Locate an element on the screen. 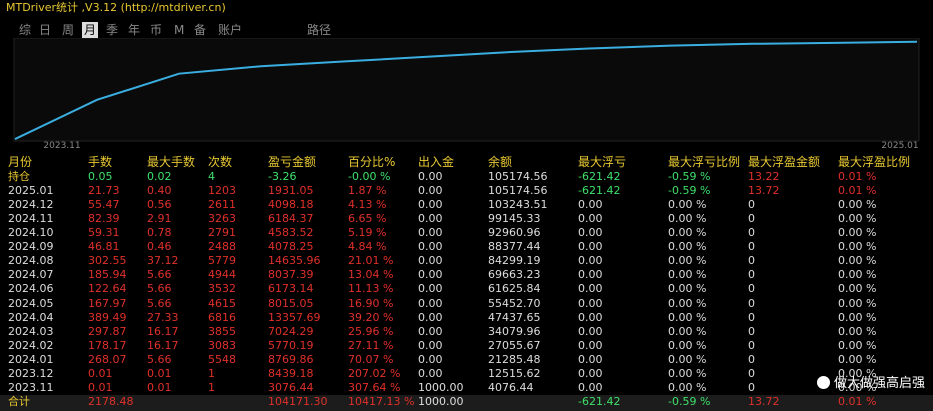 The width and height of the screenshot is (933, 411). tab: 月 is located at coordinates (90, 30).